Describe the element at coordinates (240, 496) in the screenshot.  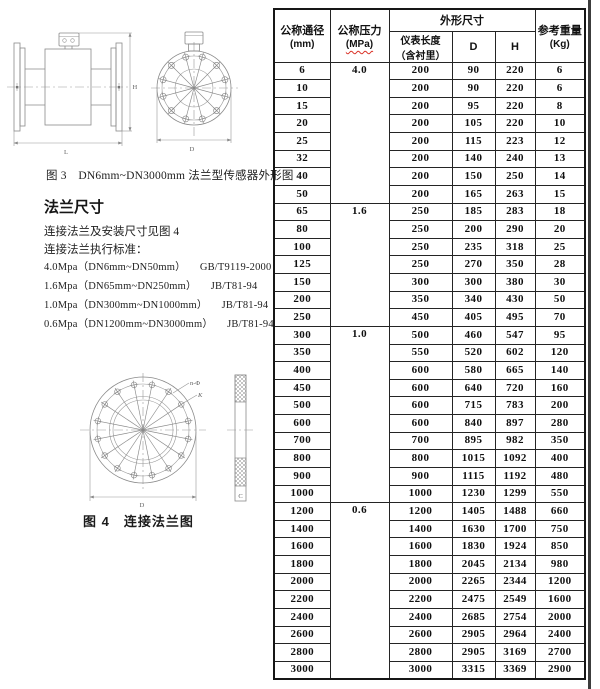
I see `label-c: C` at that location.